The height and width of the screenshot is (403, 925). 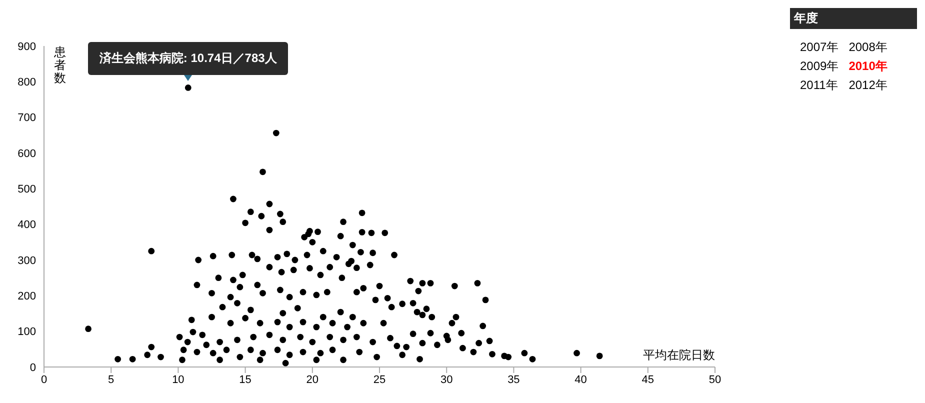 What do you see at coordinates (245, 380) in the screenshot?
I see `x-tick-label: 15` at bounding box center [245, 380].